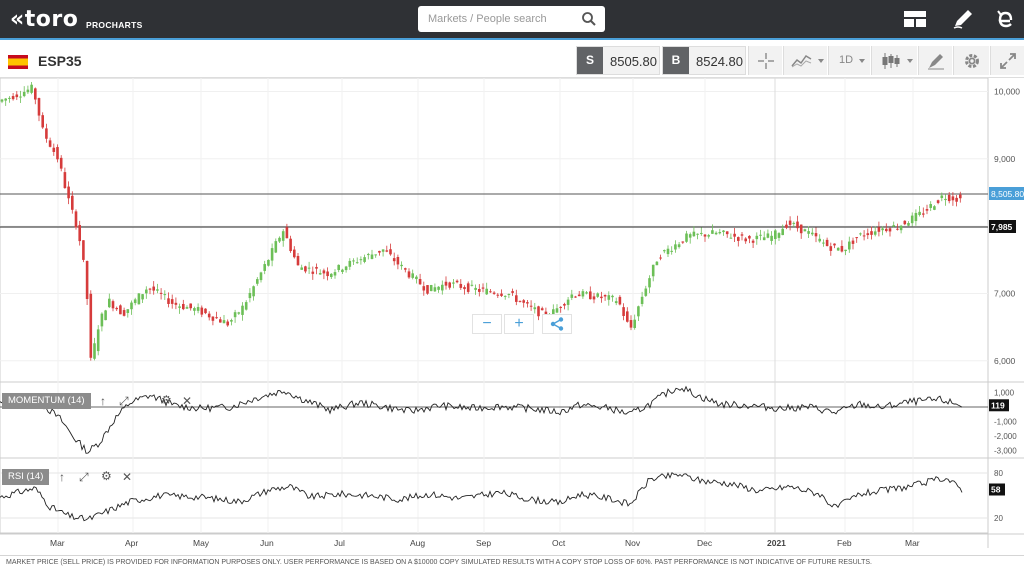 The height and width of the screenshot is (577, 1024). I want to click on zoom-in-button: +, so click(519, 324).